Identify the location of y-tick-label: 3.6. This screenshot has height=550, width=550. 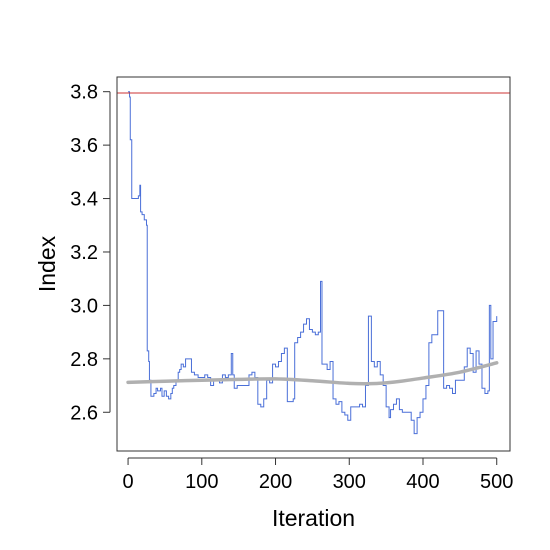
(84, 146).